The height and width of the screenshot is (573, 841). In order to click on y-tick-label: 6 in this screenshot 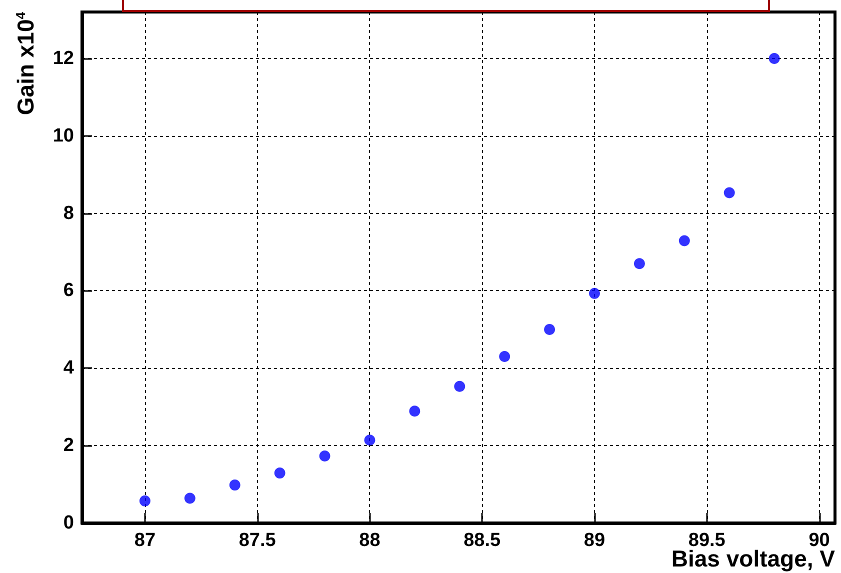, I will do `click(68, 291)`.